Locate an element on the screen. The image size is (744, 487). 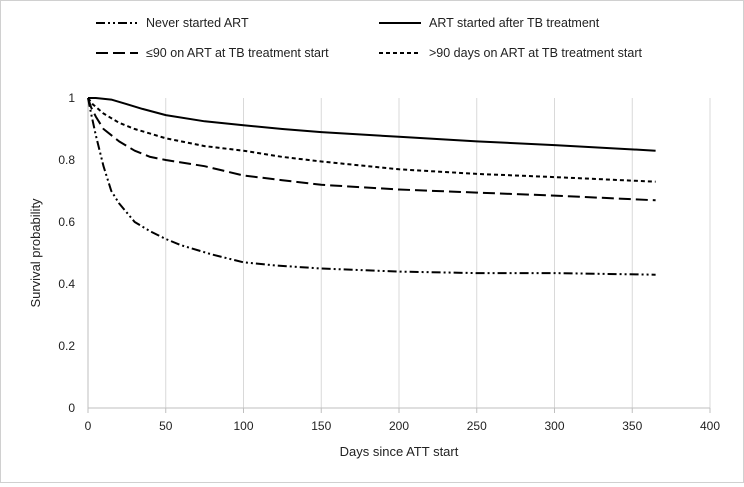
y-tick-label: 1 is located at coordinates (71, 98).